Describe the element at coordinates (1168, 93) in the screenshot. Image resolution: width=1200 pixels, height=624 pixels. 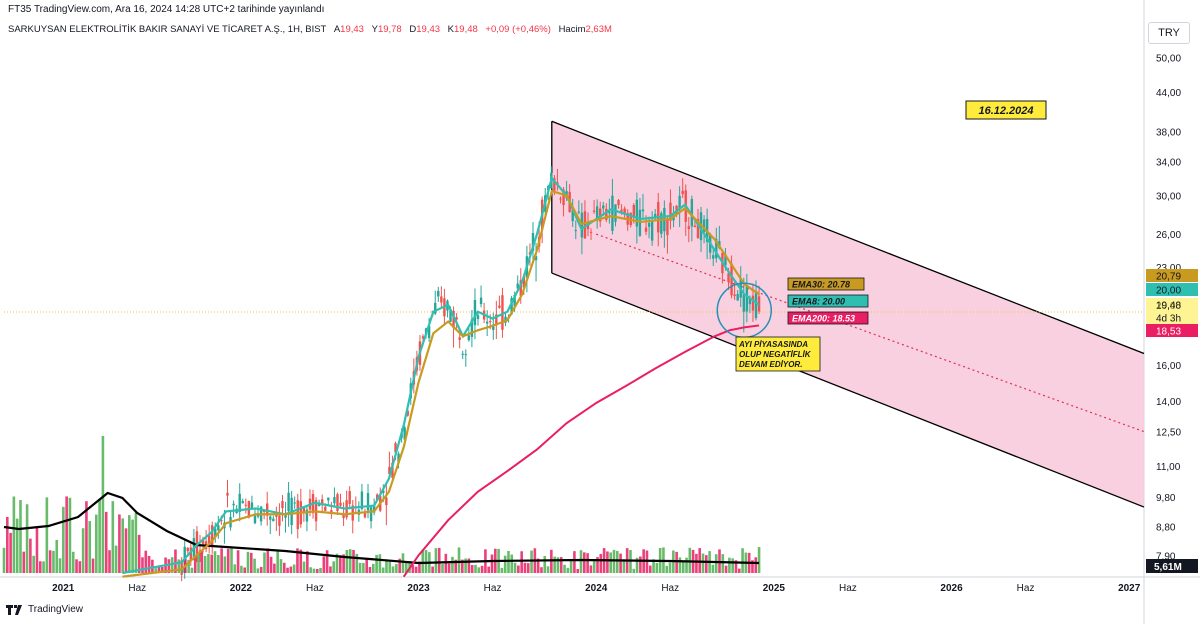
I see `y-tick-label: 44,00` at that location.